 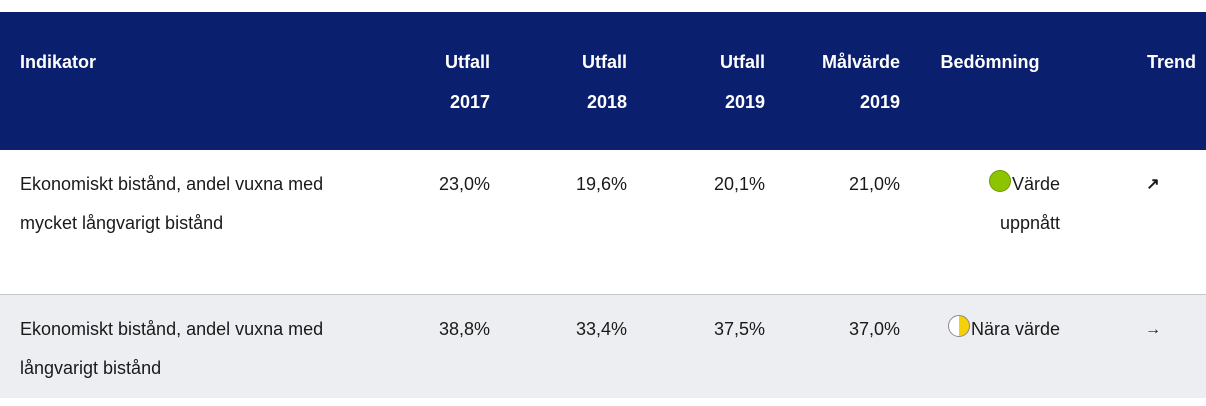 What do you see at coordinates (990, 346) in the screenshot?
I see `assessment-cell: Nära värde` at bounding box center [990, 346].